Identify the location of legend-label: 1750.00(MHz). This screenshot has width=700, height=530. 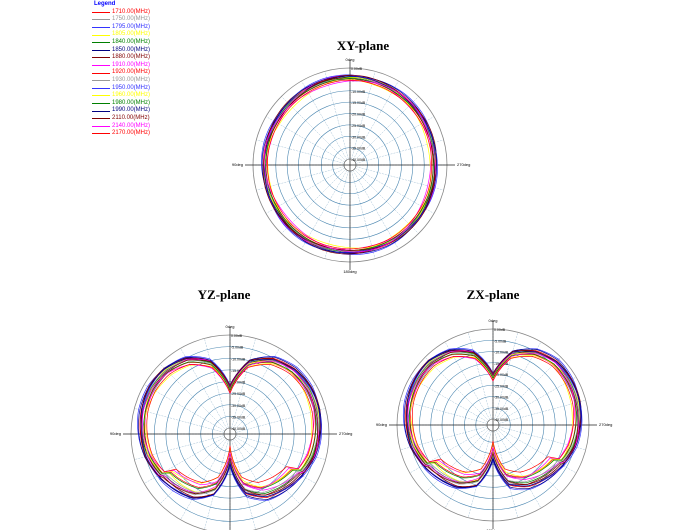
(131, 19).